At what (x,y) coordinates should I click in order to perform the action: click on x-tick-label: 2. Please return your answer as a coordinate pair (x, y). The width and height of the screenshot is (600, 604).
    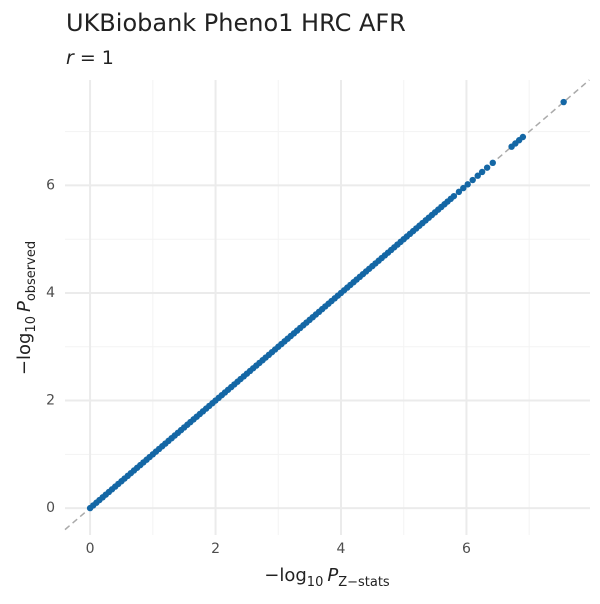
    Looking at the image, I should click on (215, 549).